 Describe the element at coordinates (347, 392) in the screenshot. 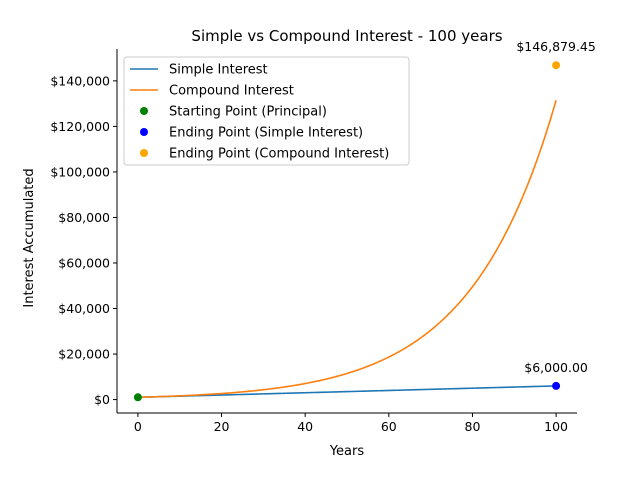

I see `simple-interest-line` at that location.